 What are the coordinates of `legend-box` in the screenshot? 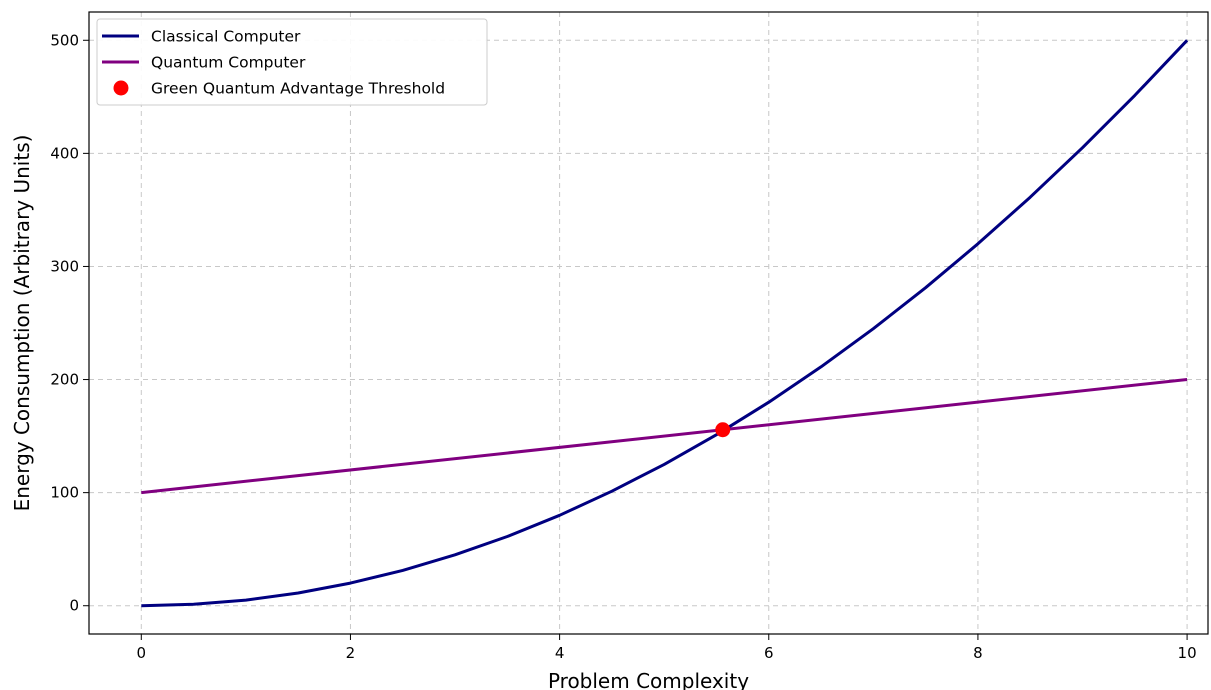 It's located at (292, 62).